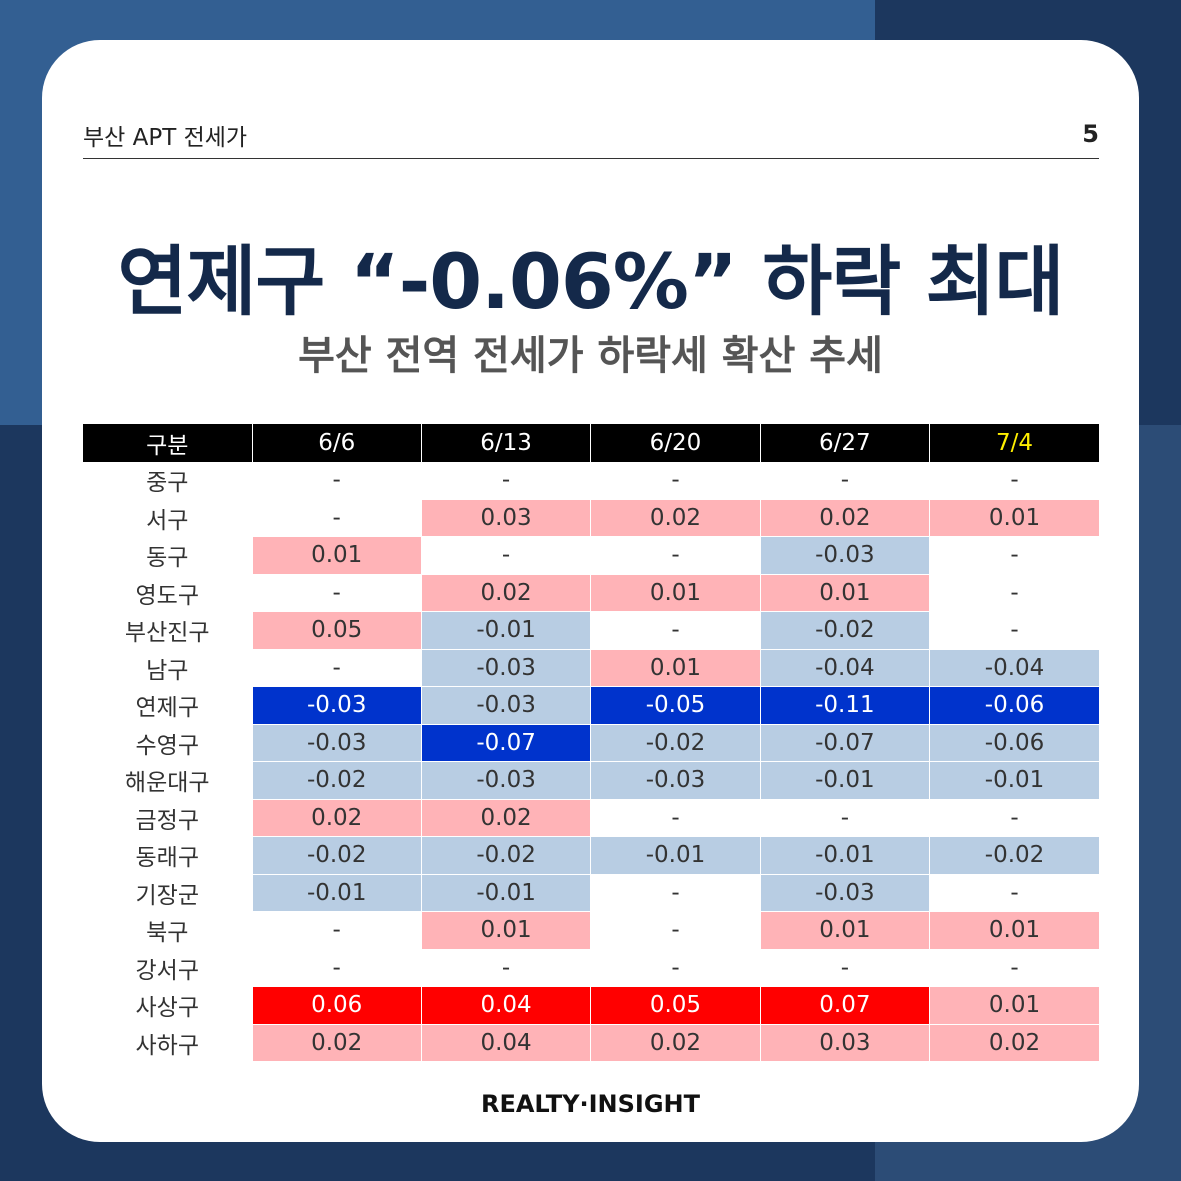 This screenshot has width=1181, height=1181. What do you see at coordinates (165, 138) in the screenshot?
I see `section-label: 부산 APT 전세가` at bounding box center [165, 138].